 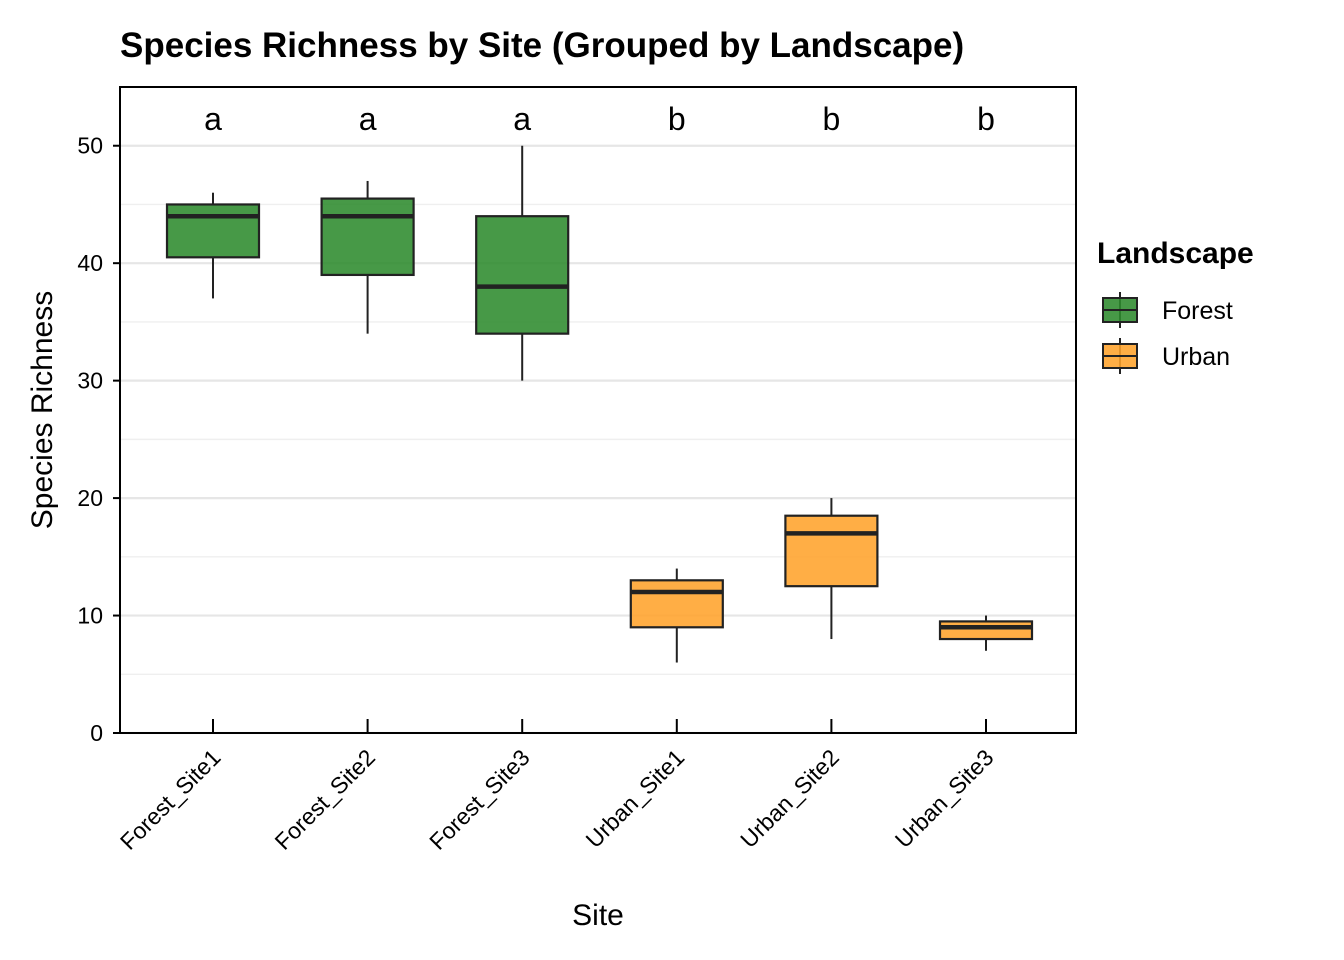 I want to click on y-axis: 0 10 20 30 40 50, so click(x=98, y=439).